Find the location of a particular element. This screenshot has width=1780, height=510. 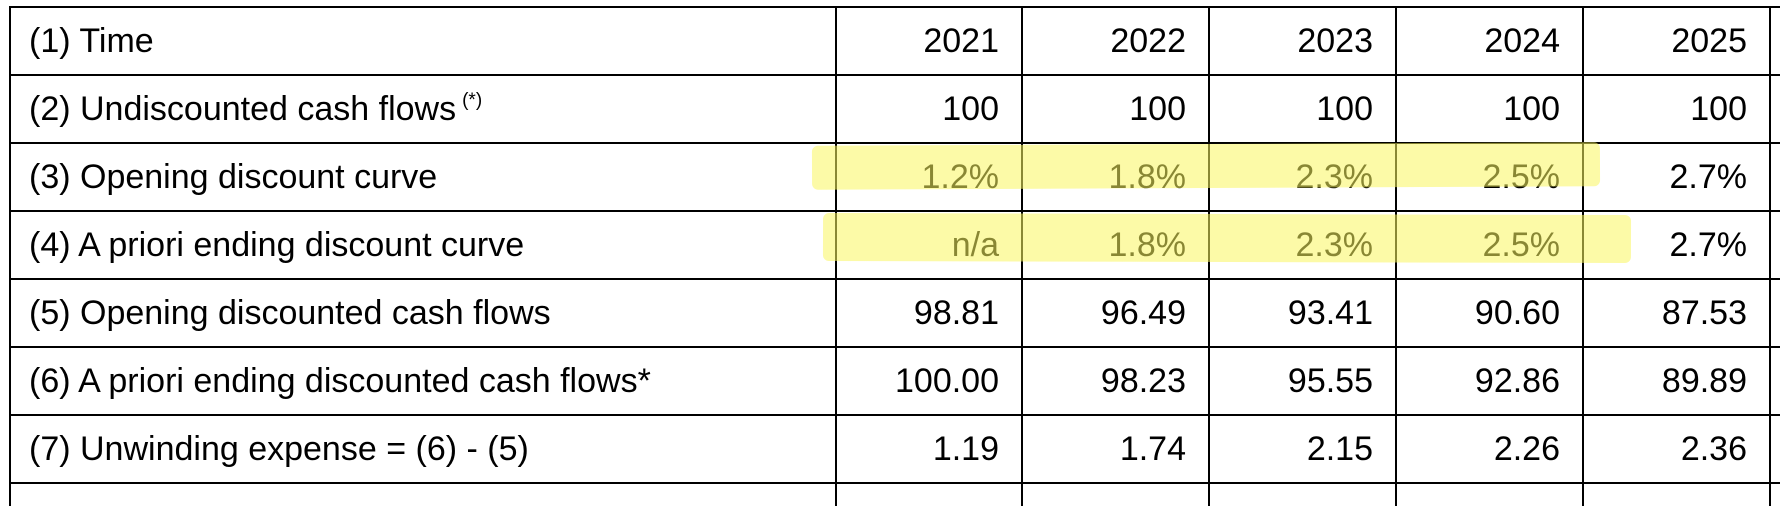

cell-value: 98.23 is located at coordinates (1115, 381).